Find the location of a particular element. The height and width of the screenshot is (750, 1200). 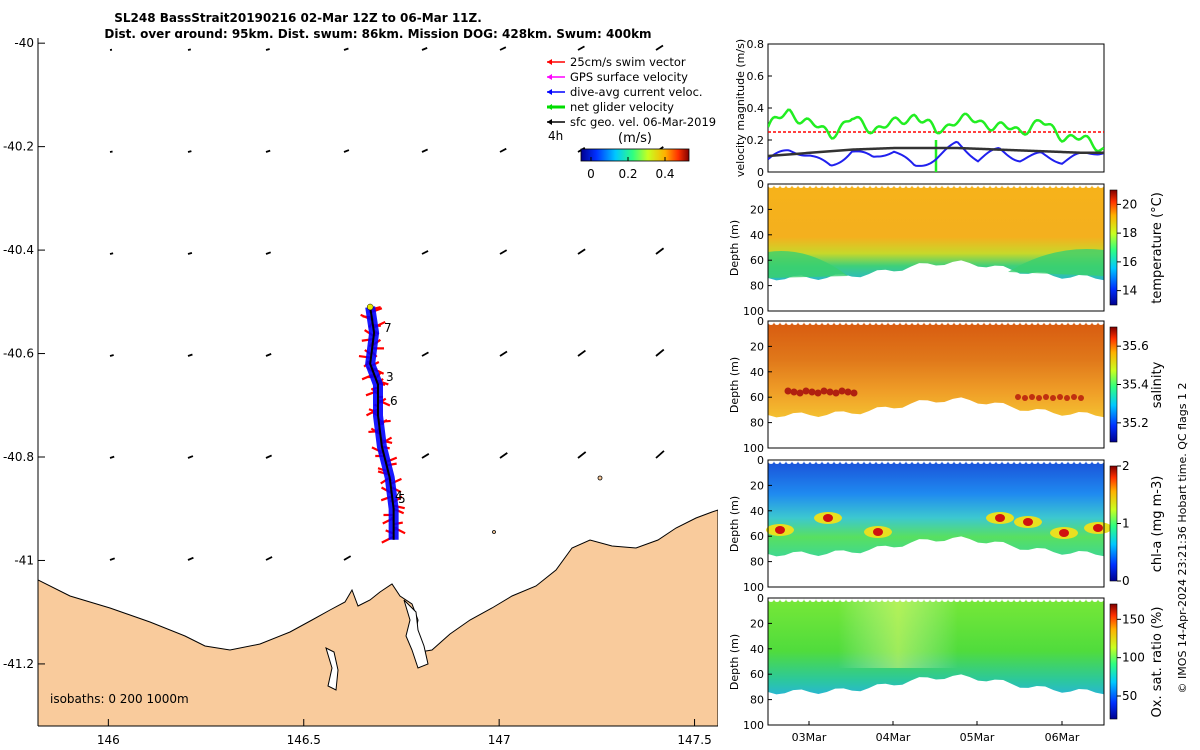

map-y-tick-label: -40.2 is located at coordinates (18, 147).